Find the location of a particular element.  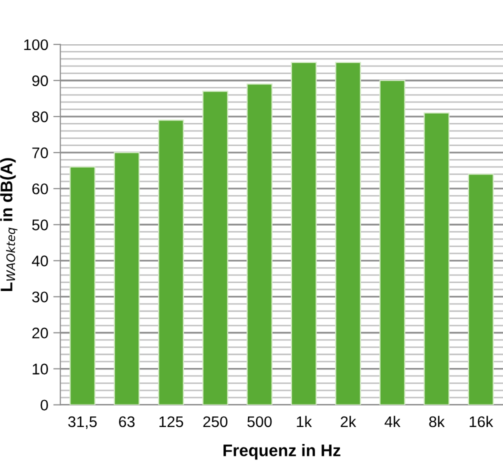

y-tick-label: 30 is located at coordinates (40, 297).